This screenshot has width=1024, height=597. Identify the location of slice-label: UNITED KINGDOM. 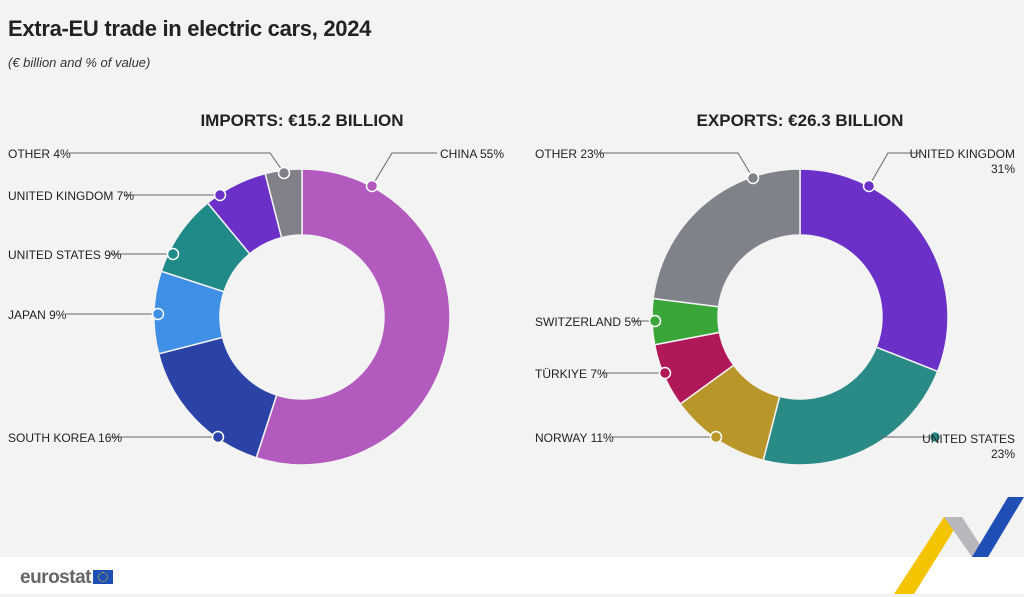
(962, 154).